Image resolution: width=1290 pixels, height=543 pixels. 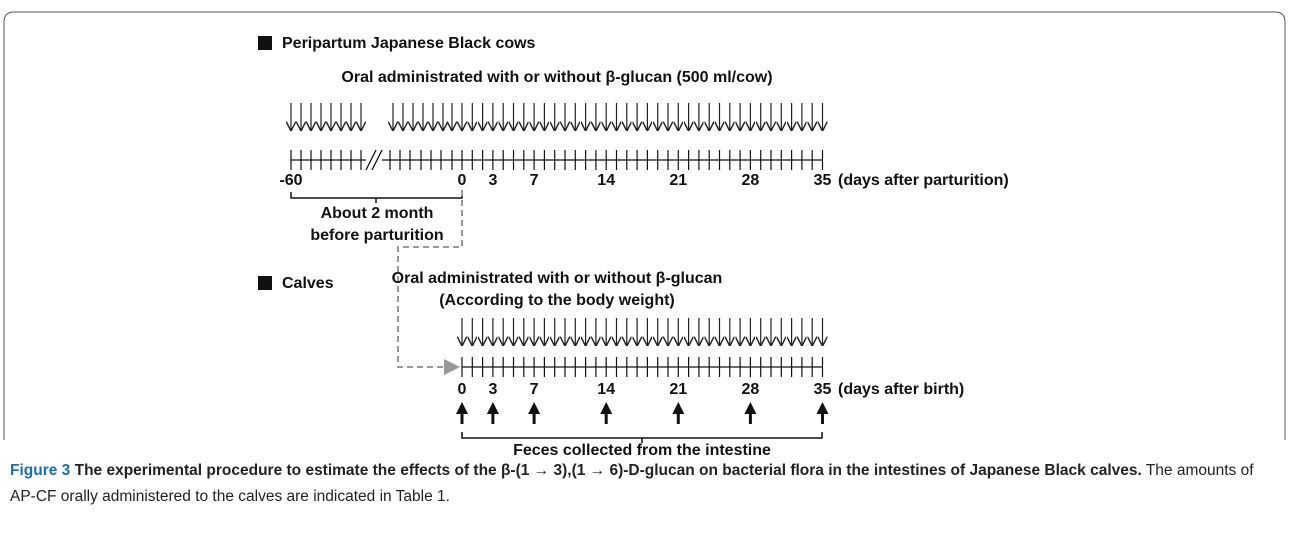 What do you see at coordinates (290, 180) in the screenshot?
I see `tick-label: -60` at bounding box center [290, 180].